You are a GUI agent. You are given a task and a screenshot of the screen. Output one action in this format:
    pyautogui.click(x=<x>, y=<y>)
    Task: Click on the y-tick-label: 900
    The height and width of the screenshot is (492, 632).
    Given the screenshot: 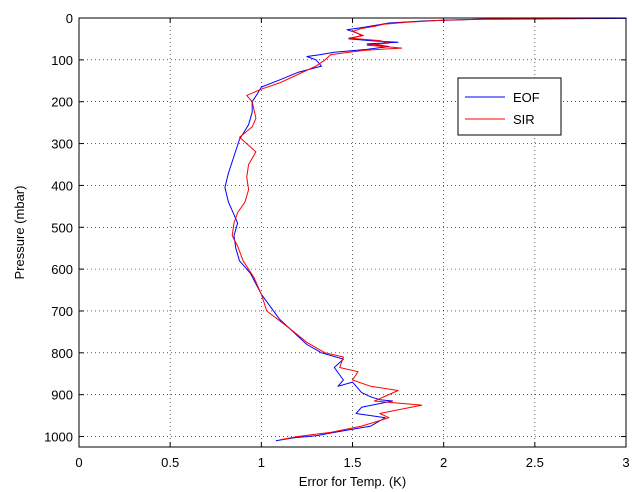 What is the action you would take?
    pyautogui.click(x=62, y=395)
    